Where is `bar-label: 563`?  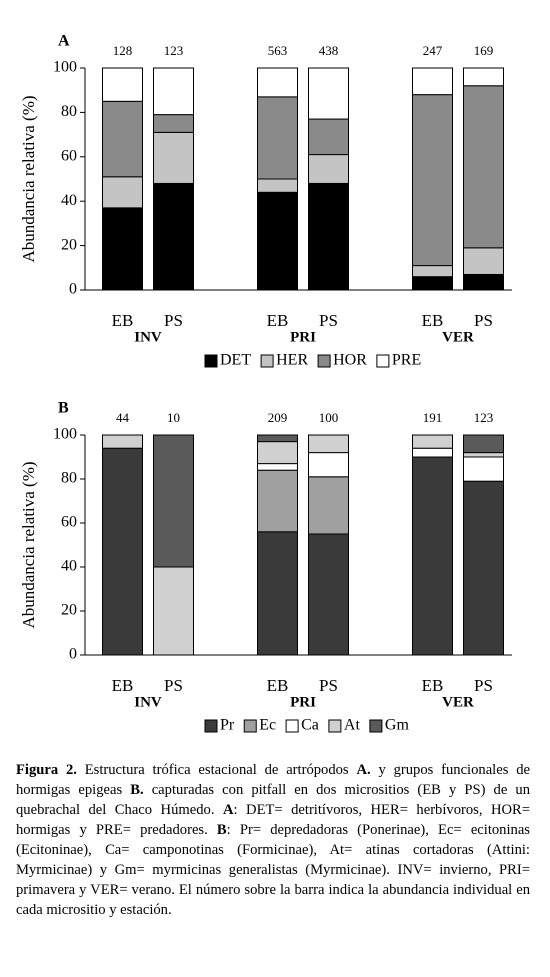
bar-label: 563 is located at coordinates (278, 50).